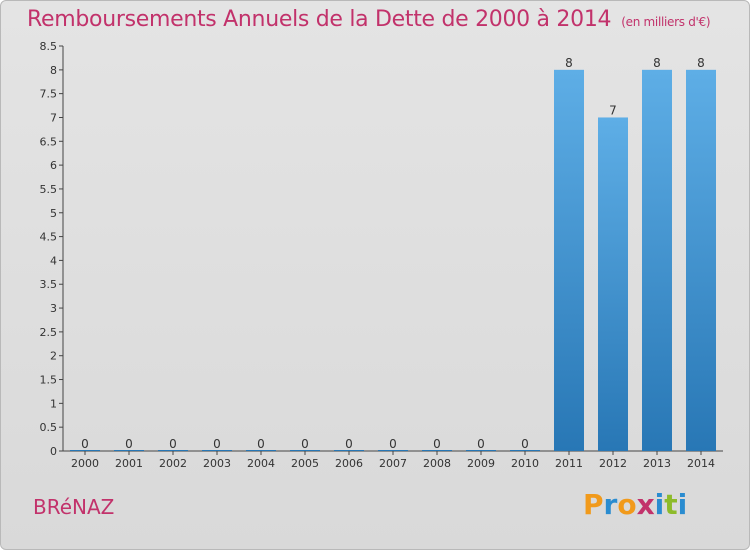 The width and height of the screenshot is (750, 550). I want to click on y-tick-label: 5.5, so click(49, 189).